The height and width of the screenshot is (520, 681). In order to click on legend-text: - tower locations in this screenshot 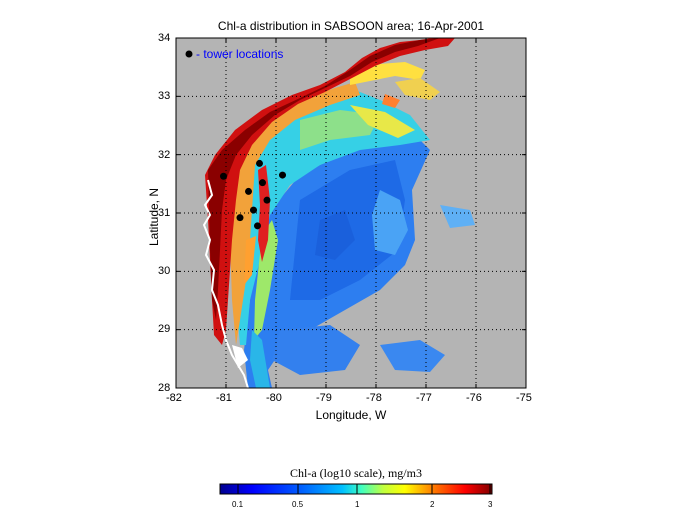, I will do `click(239, 54)`.